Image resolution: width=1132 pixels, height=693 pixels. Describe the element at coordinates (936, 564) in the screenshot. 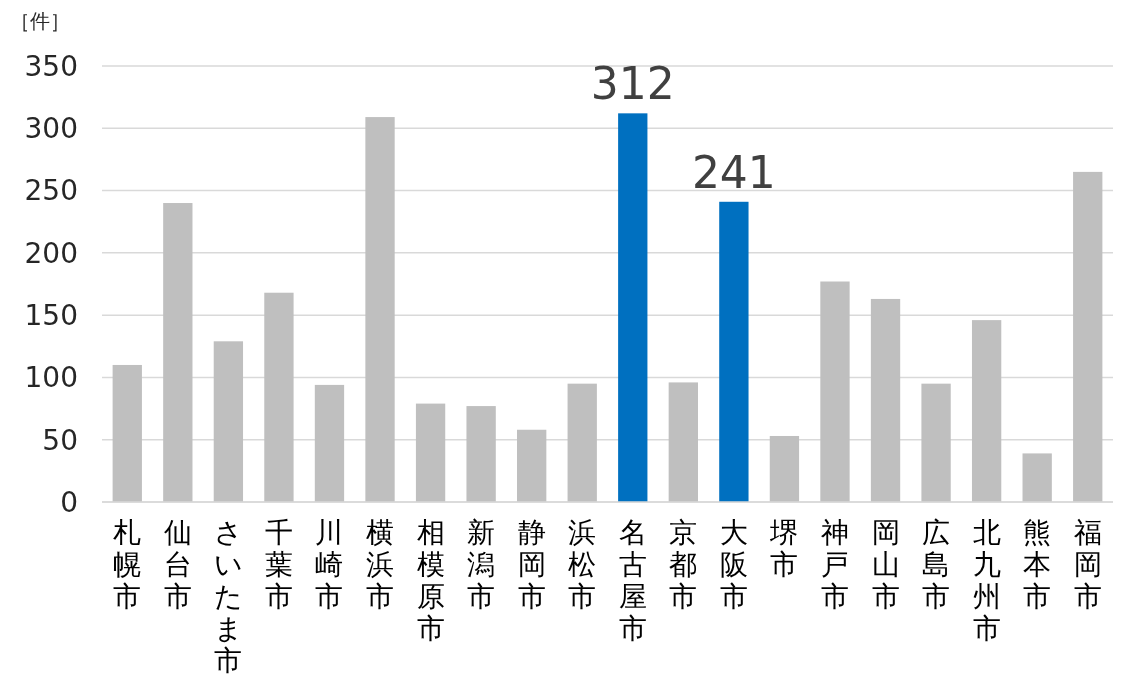

I see `x-tick-label: 広島市` at that location.